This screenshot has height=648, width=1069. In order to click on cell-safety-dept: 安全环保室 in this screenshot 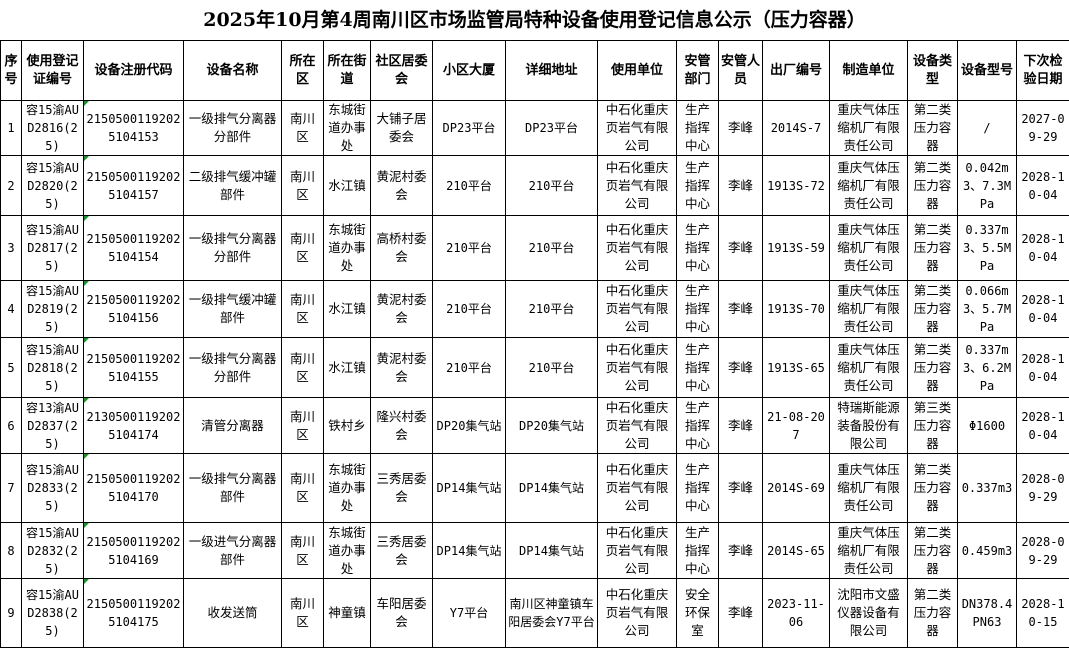, I will do `click(698, 613)`.